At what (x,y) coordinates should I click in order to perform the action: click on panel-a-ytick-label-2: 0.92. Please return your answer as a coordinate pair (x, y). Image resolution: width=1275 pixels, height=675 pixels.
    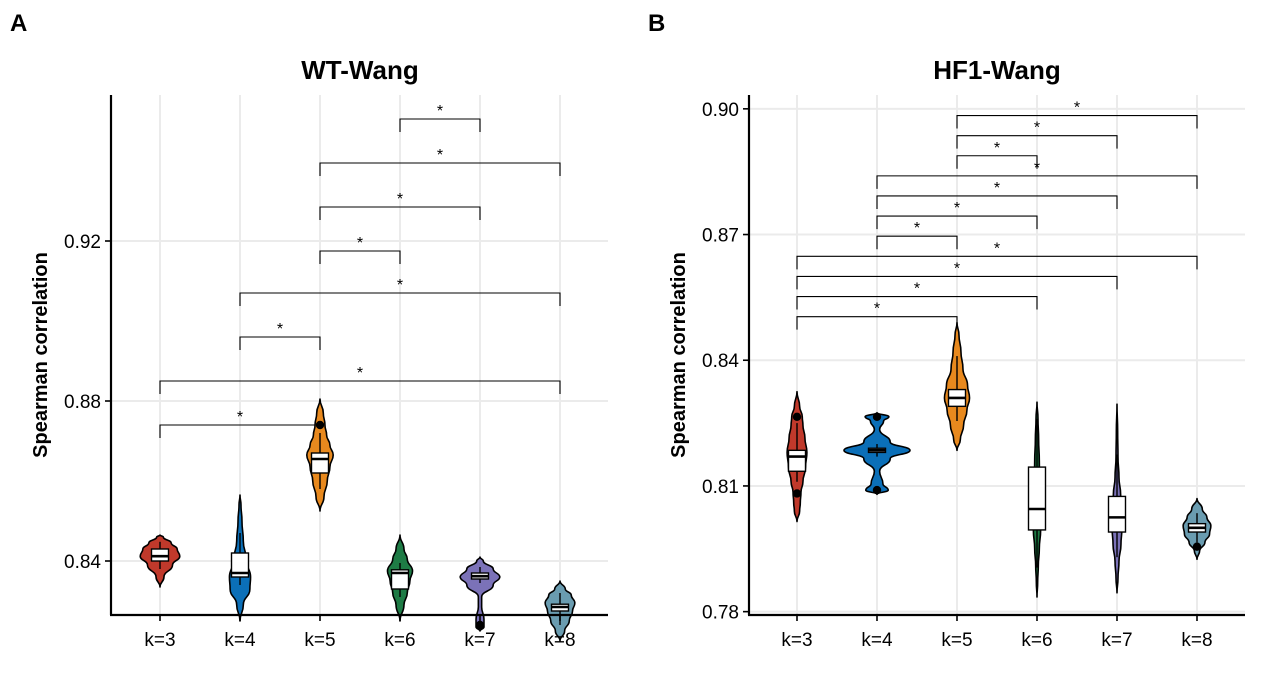
    Looking at the image, I should click on (82, 242).